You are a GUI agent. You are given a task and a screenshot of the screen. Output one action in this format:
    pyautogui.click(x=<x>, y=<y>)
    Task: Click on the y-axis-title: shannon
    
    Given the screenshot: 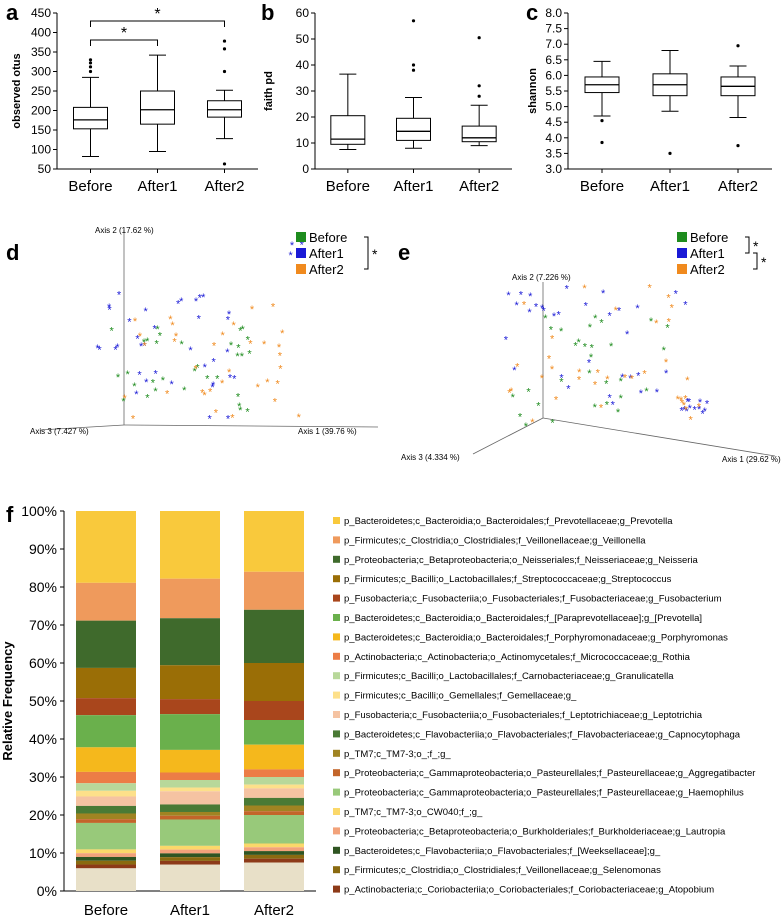 What is the action you would take?
    pyautogui.click(x=533, y=91)
    